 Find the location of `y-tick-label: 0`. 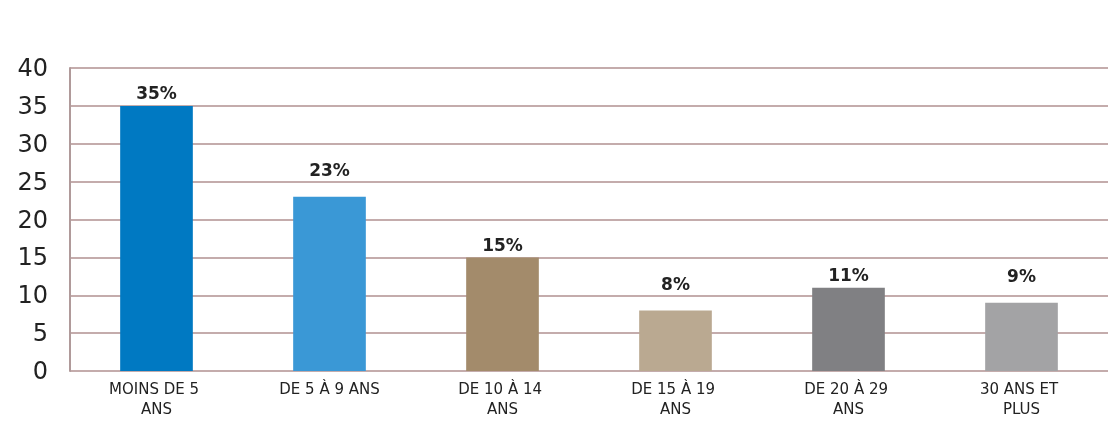

y-tick-label: 0 is located at coordinates (40, 371).